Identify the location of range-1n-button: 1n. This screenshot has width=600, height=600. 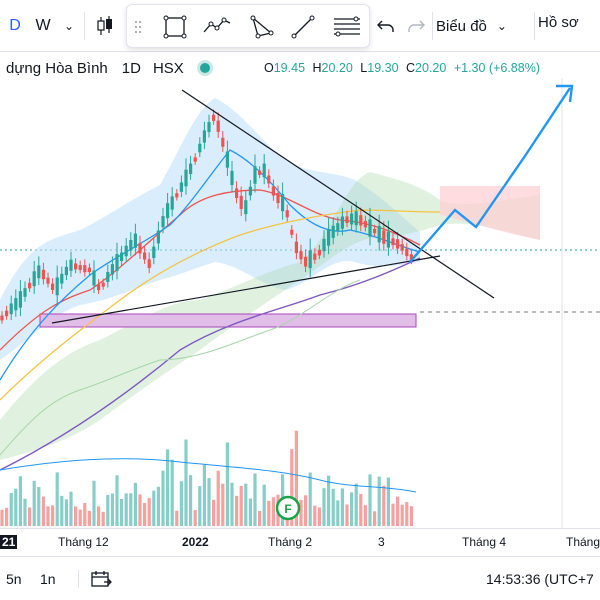
(48, 579).